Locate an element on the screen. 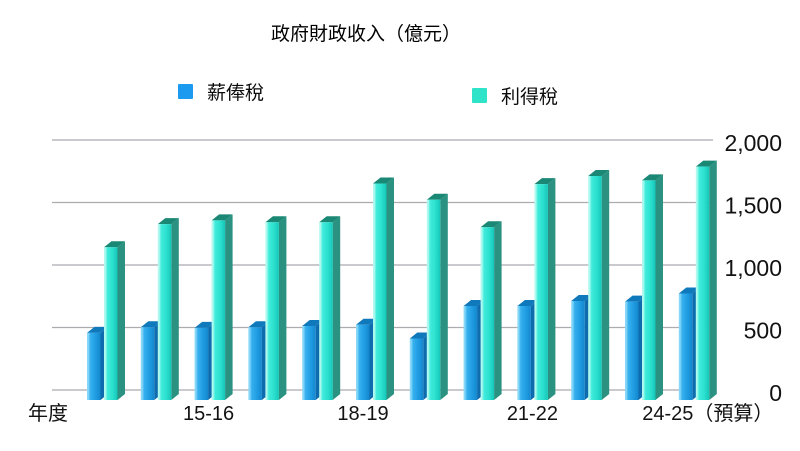  x-tick-label-15-16: 15-16 is located at coordinates (208, 414).